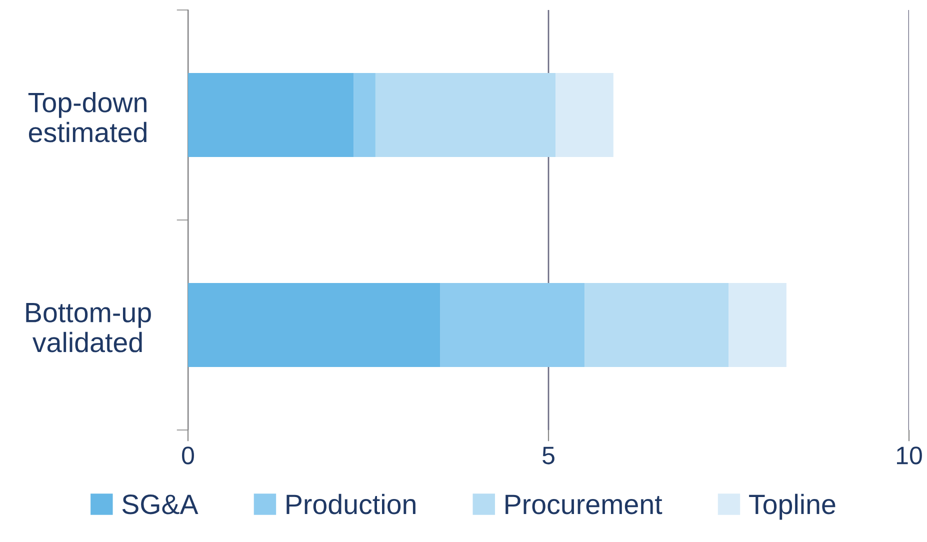 The width and height of the screenshot is (927, 542). I want to click on y-tick-label: Top-down estimated, so click(87, 117).